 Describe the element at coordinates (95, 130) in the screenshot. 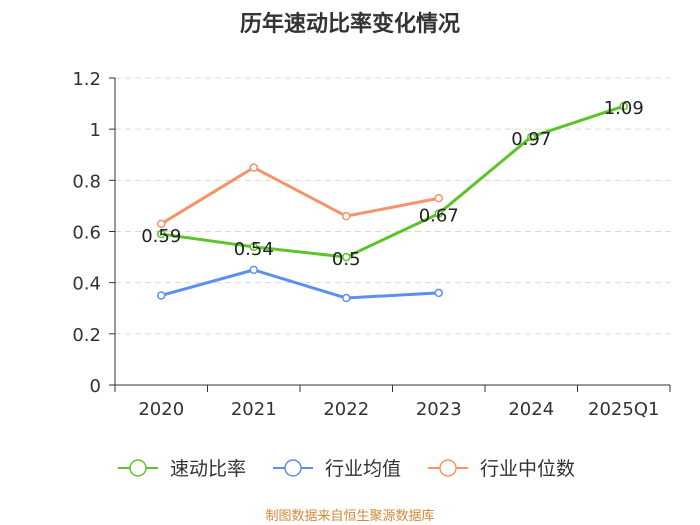

I see `y-tick-label: 1` at that location.